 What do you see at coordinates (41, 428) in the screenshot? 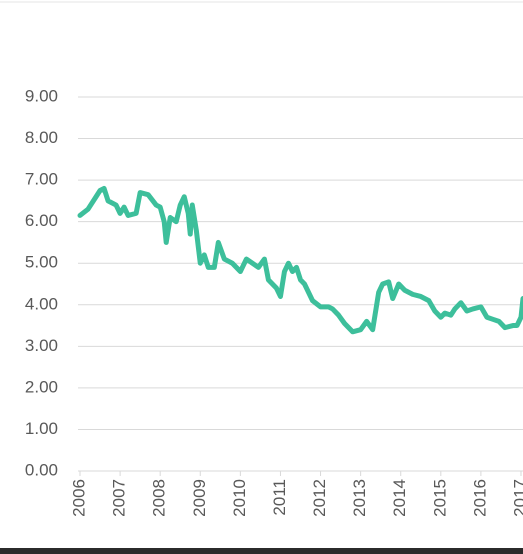
I see `y-tick-label: 1.00` at bounding box center [41, 428].